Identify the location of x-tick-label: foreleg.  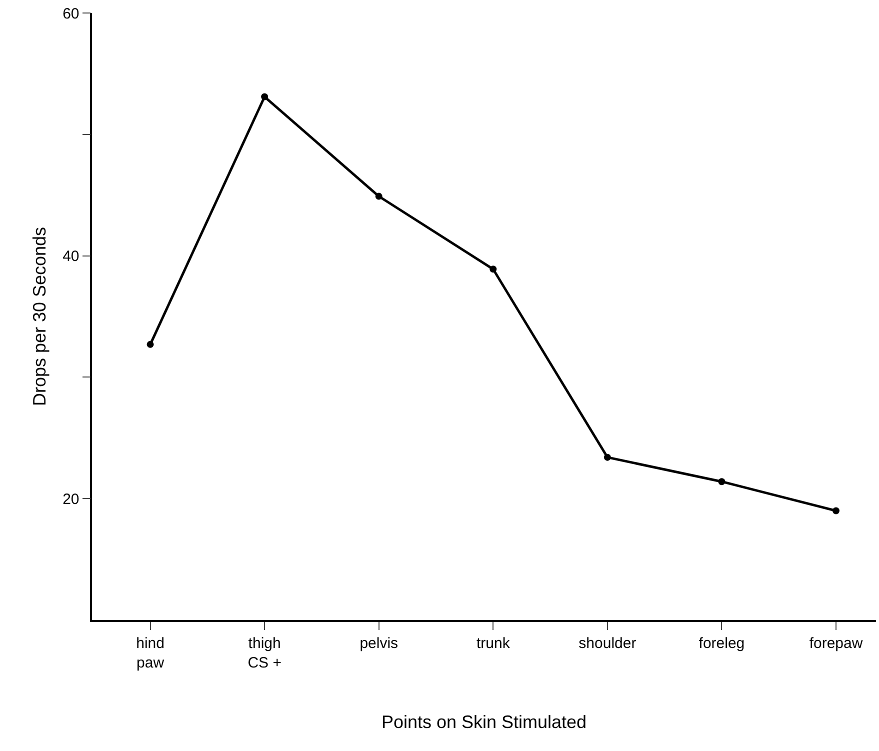
(721, 643).